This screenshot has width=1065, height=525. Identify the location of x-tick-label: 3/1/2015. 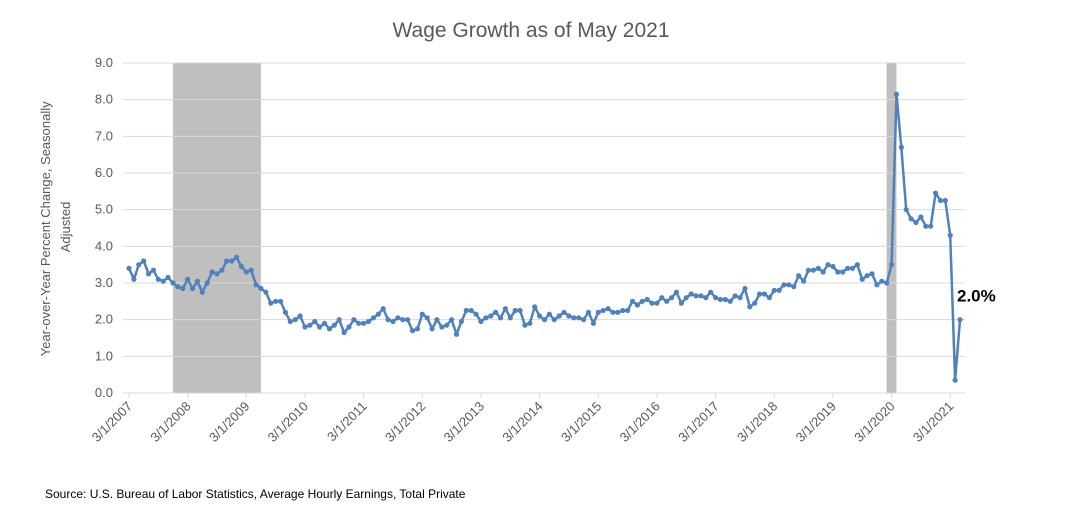
(581, 422).